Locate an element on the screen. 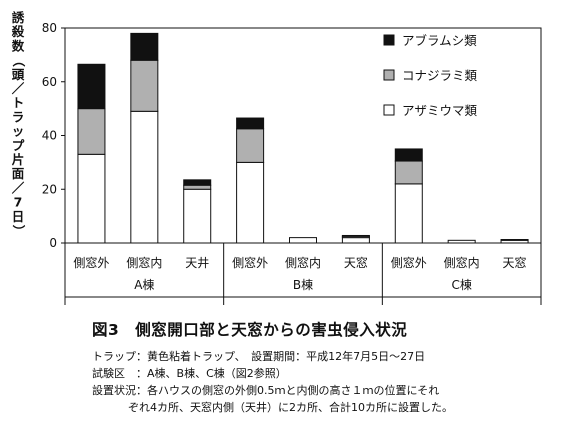 The width and height of the screenshot is (561, 423). x-axis-categories: 側窓外 側窓内 天井 側窓外 側窓内 天窓 側窓外 側窓内 天窓 A棟 B棟 C棟 is located at coordinates (303, 274).